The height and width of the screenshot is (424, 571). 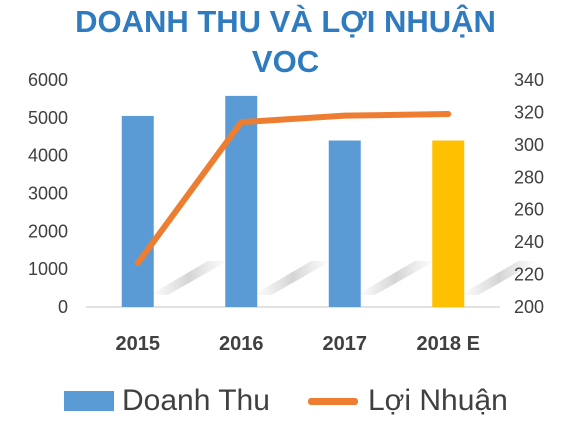 I want to click on right-axis-tick: 320, so click(x=529, y=112).